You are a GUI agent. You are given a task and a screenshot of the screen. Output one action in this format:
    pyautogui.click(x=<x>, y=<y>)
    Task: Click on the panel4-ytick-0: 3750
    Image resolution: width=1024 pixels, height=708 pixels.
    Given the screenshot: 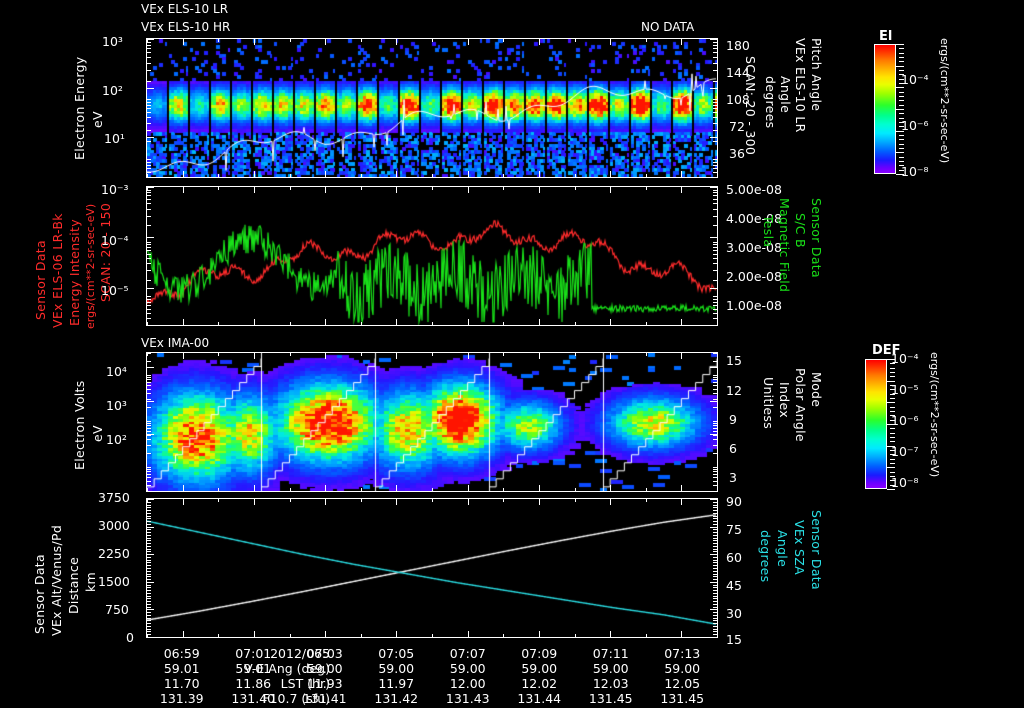 What is the action you would take?
    pyautogui.click(x=114, y=497)
    